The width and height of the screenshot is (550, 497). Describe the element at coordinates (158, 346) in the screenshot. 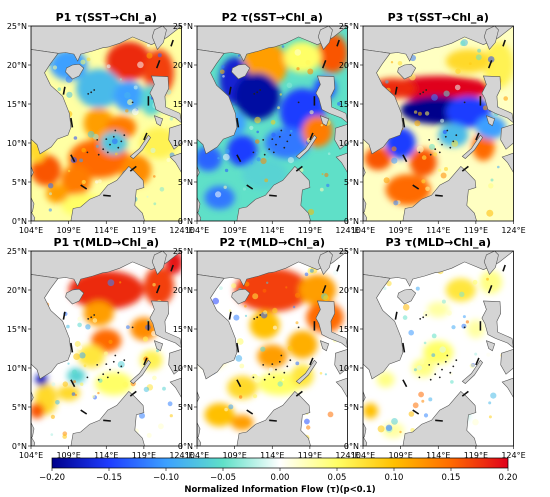

I see `land-mindoro` at that location.